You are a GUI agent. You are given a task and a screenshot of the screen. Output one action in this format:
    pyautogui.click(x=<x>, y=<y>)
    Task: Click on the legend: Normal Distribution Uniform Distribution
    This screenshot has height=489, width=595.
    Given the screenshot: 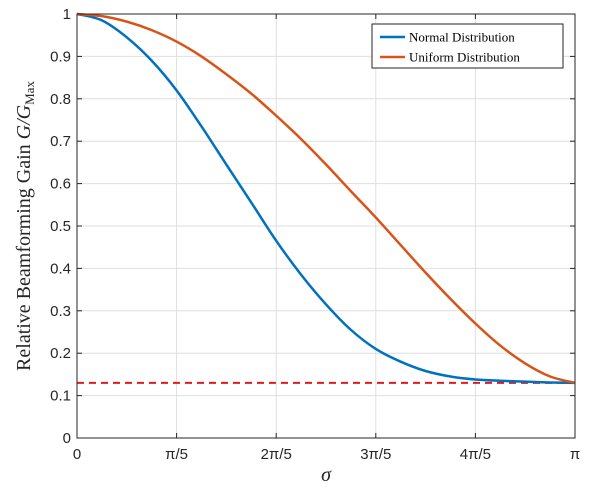 What is the action you would take?
    pyautogui.click(x=467, y=46)
    